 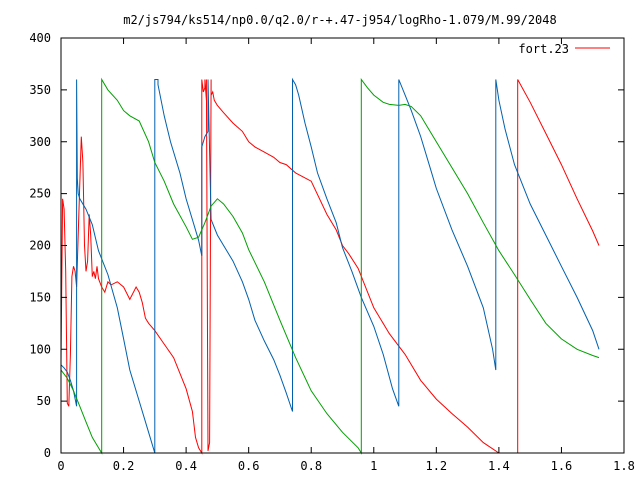 What do you see at coordinates (543, 49) in the screenshot?
I see `legend-label: fort.23` at bounding box center [543, 49].